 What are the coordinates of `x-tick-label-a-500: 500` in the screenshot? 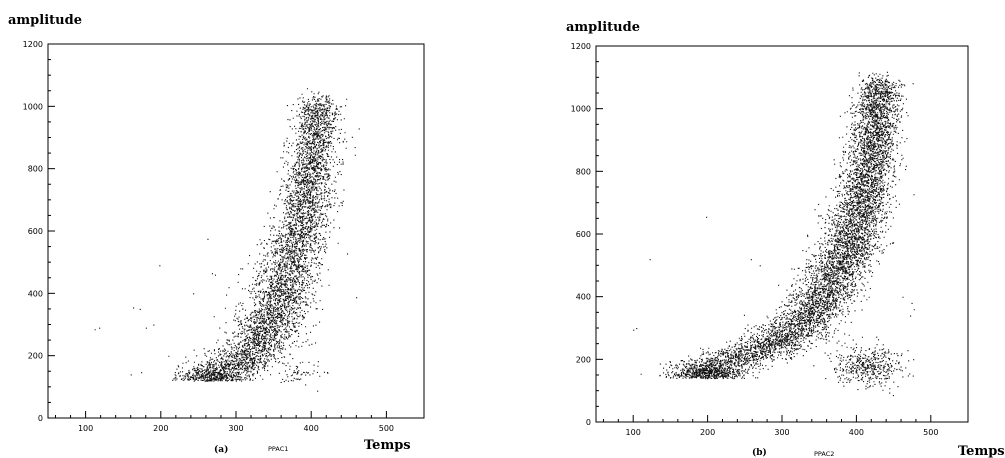 It's located at (386, 428).